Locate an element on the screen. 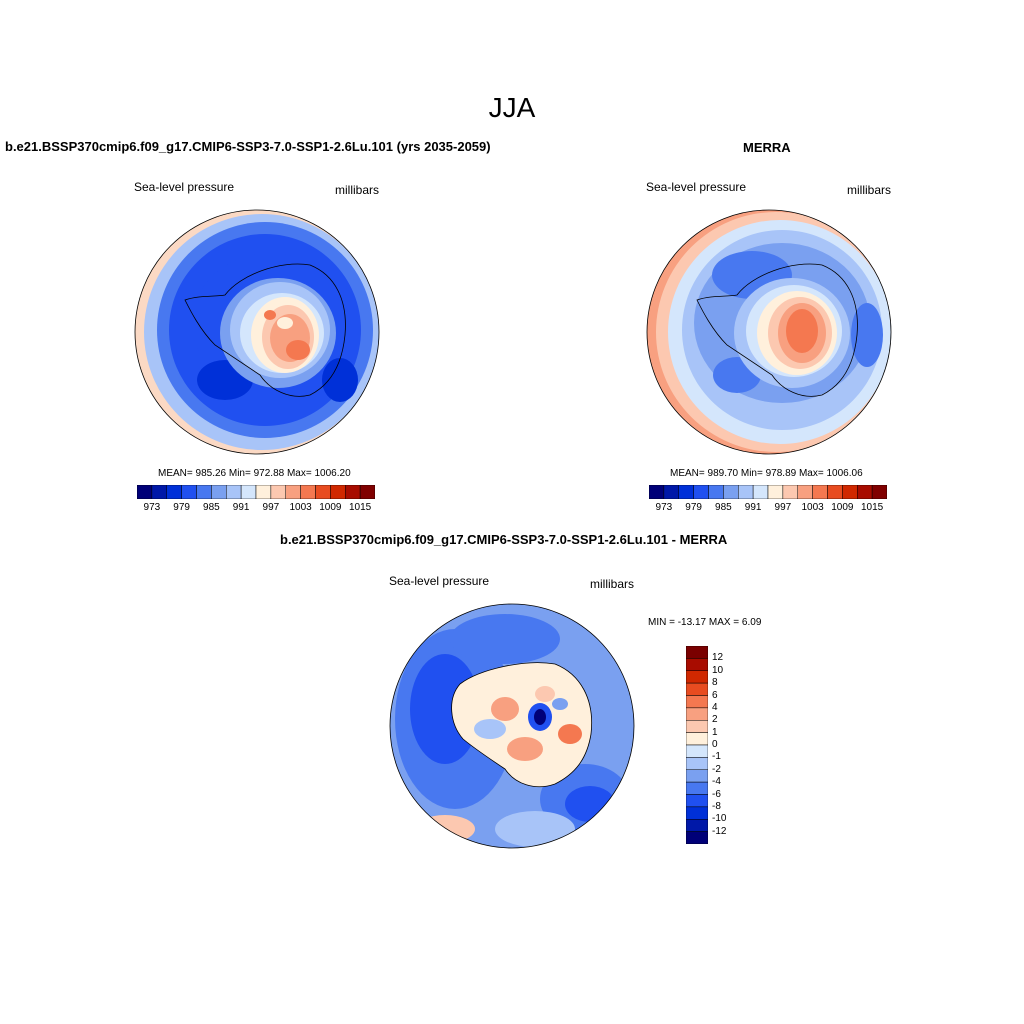  panel-3-polar-map is located at coordinates (512, 726).